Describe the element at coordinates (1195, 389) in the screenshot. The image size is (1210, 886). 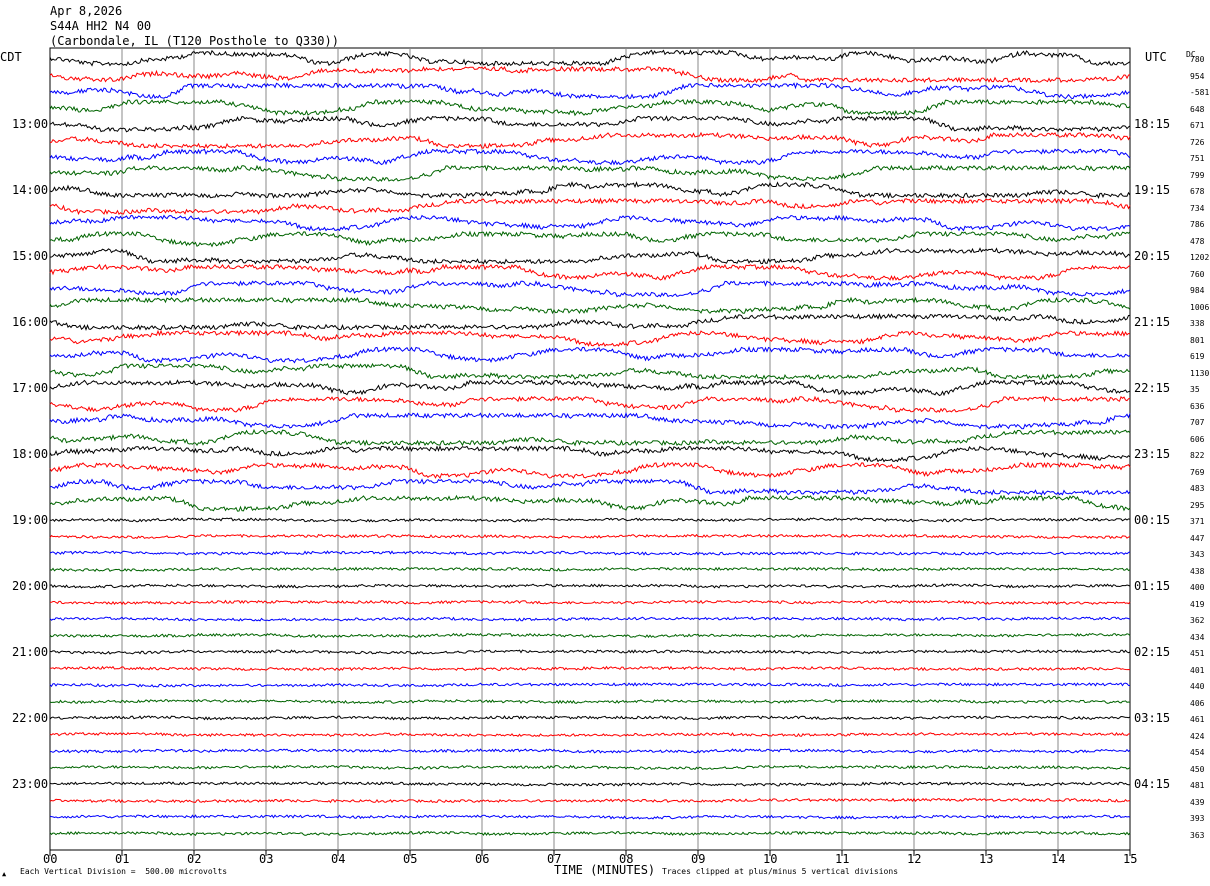
I see `dc-offset-label: 35` at that location.